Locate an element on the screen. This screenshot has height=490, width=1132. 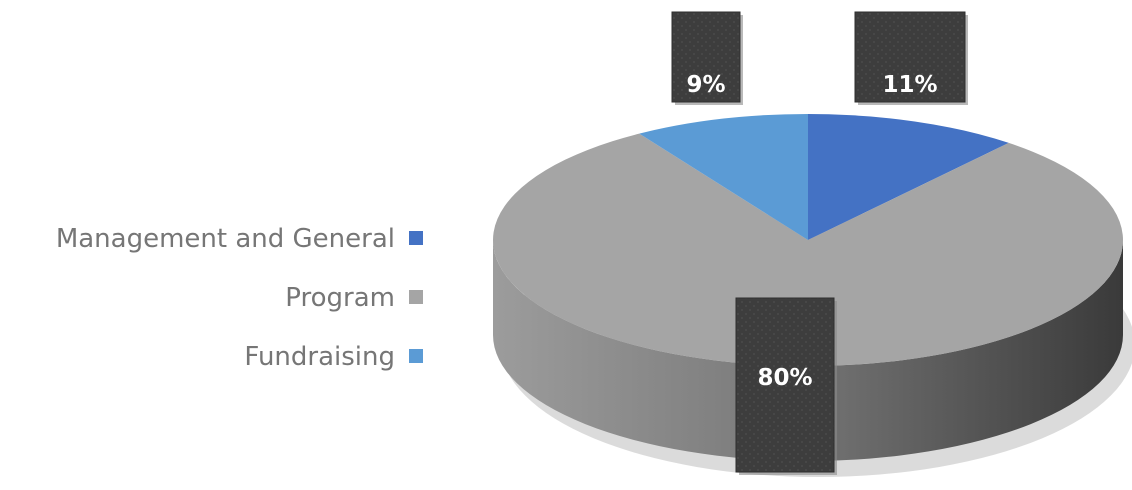
legend-label: Program is located at coordinates (340, 298).